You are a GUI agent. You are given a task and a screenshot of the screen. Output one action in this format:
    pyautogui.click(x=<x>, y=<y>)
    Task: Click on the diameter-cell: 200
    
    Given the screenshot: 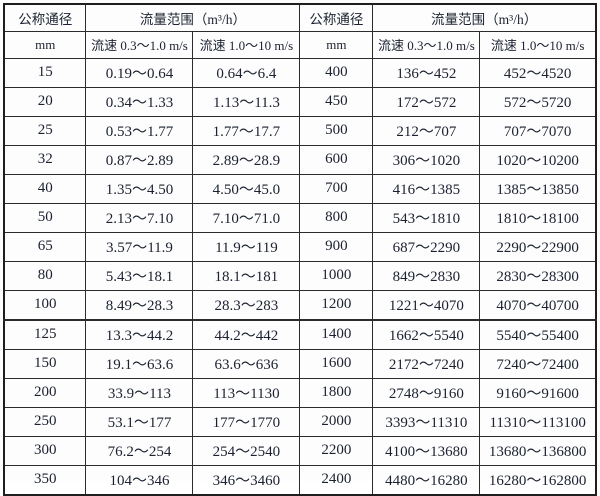 What is the action you would take?
    pyautogui.click(x=45, y=392)
    